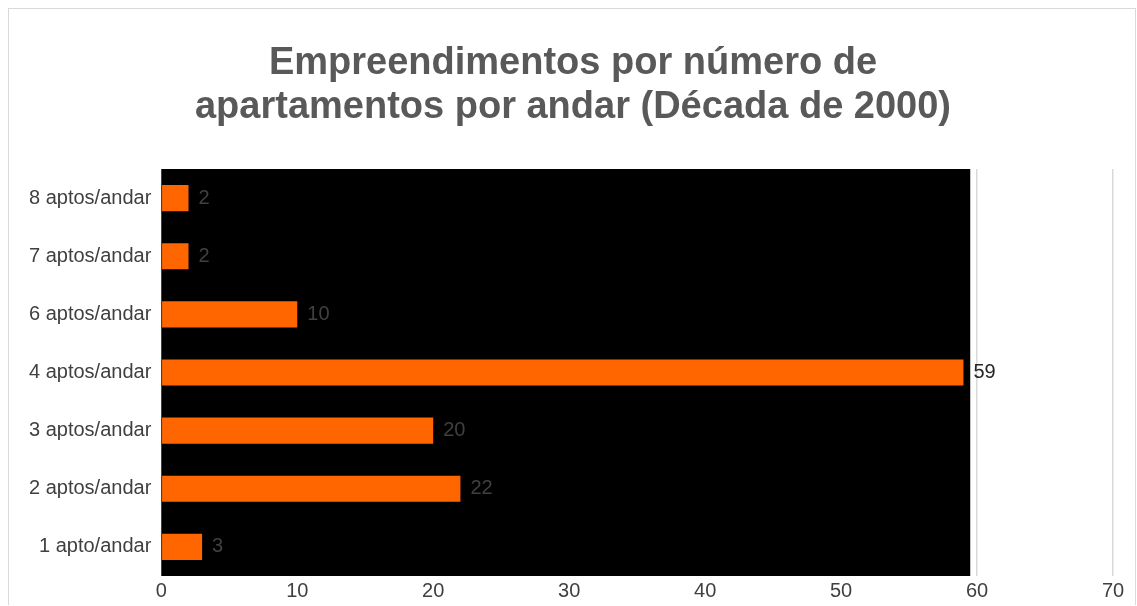 Image resolution: width=1137 pixels, height=606 pixels. What do you see at coordinates (90, 487) in the screenshot?
I see `y-tick-label: 2 aptos/andar` at bounding box center [90, 487].